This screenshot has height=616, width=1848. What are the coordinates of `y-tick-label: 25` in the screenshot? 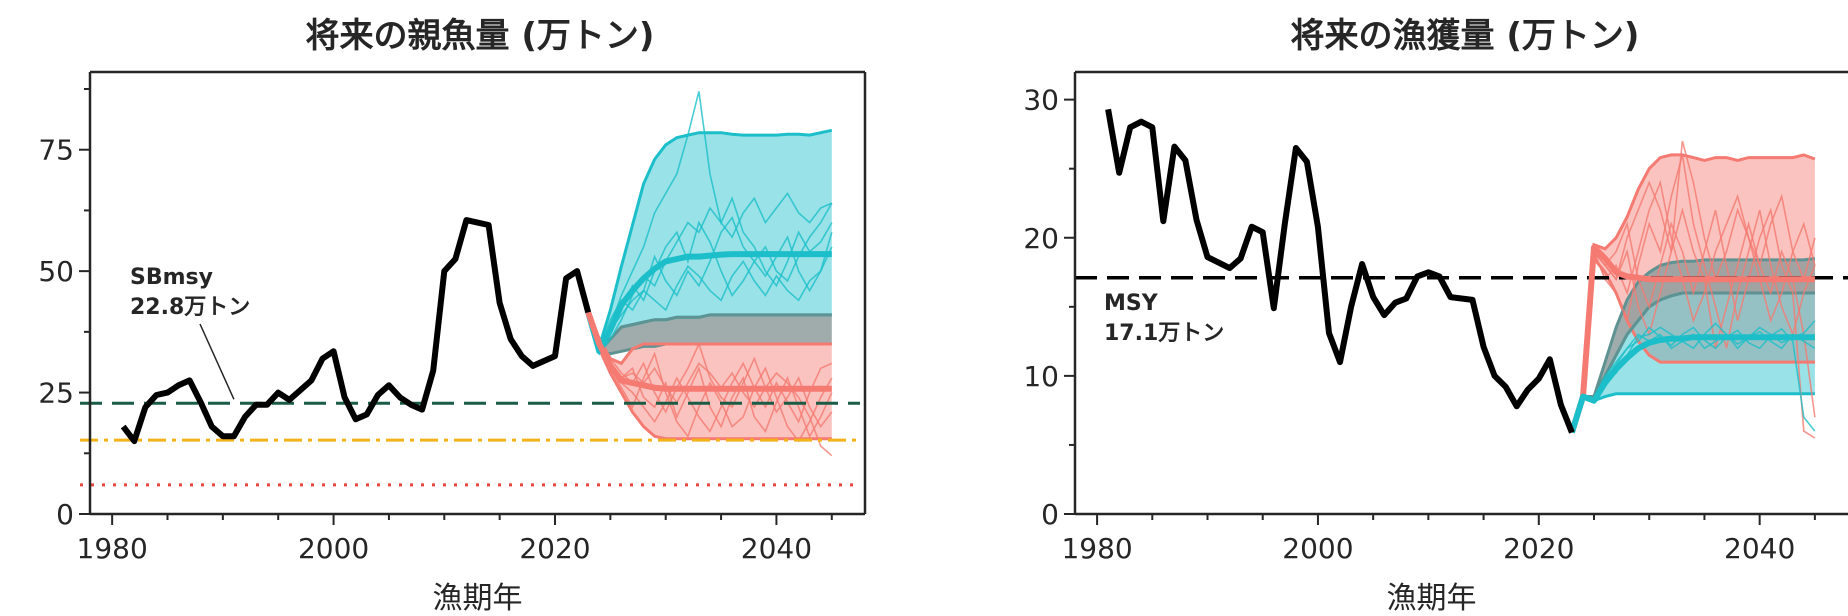 It's located at (56, 393).